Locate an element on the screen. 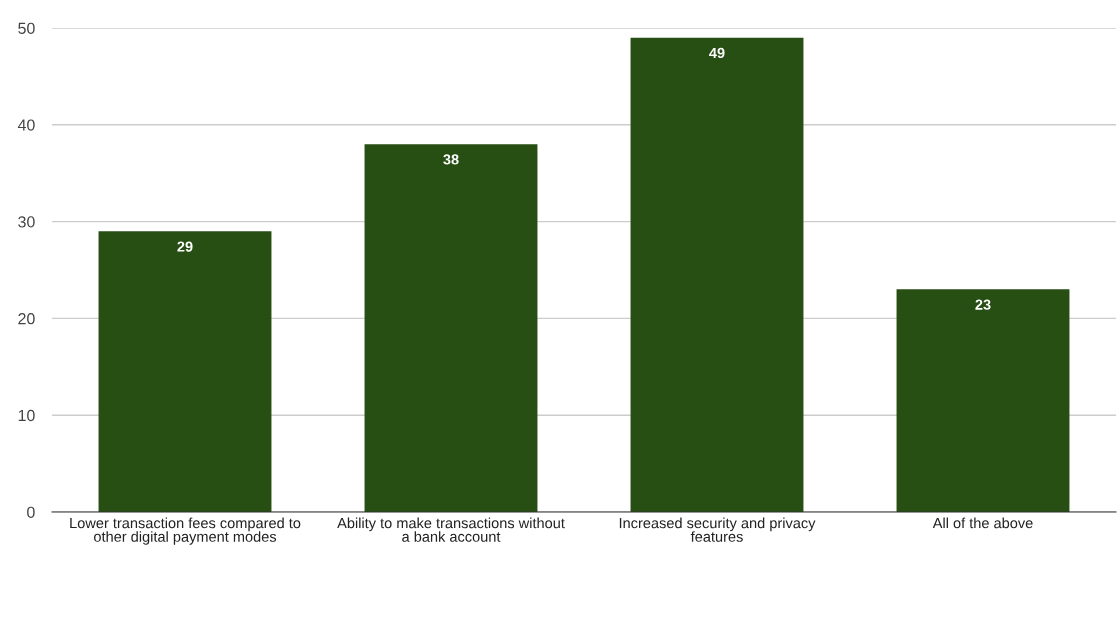  data-label: 38 is located at coordinates (451, 159).